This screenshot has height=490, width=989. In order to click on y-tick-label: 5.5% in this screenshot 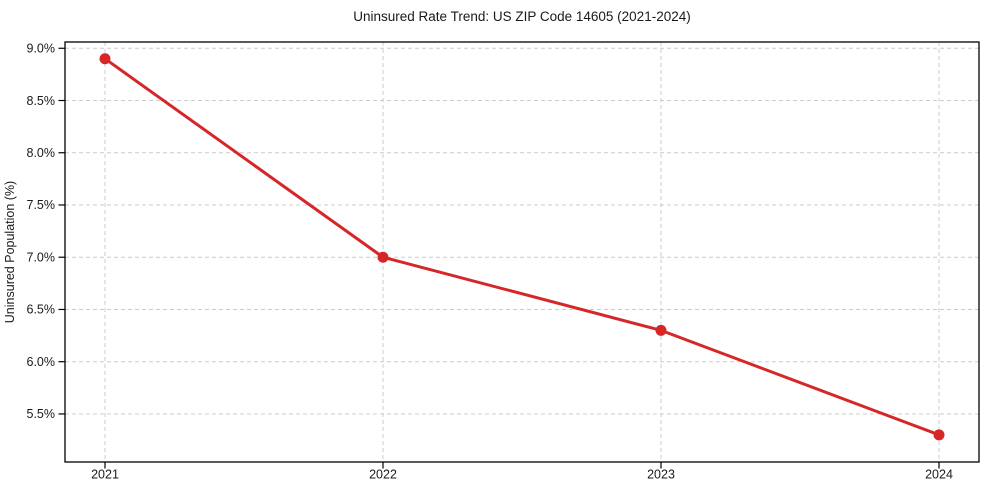, I will do `click(41, 414)`.